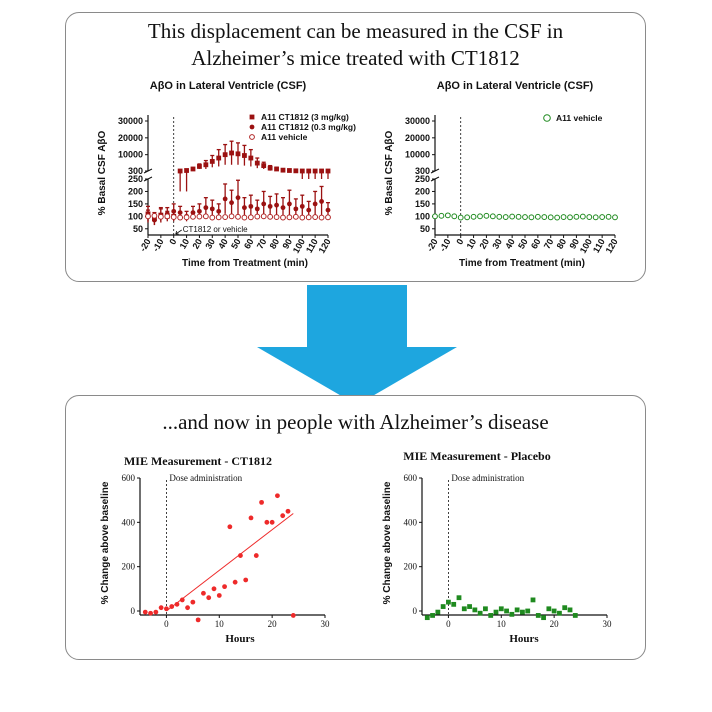 The height and width of the screenshot is (712, 712). What do you see at coordinates (138, 229) in the screenshot?
I see `y-tick-label: 50` at bounding box center [138, 229].